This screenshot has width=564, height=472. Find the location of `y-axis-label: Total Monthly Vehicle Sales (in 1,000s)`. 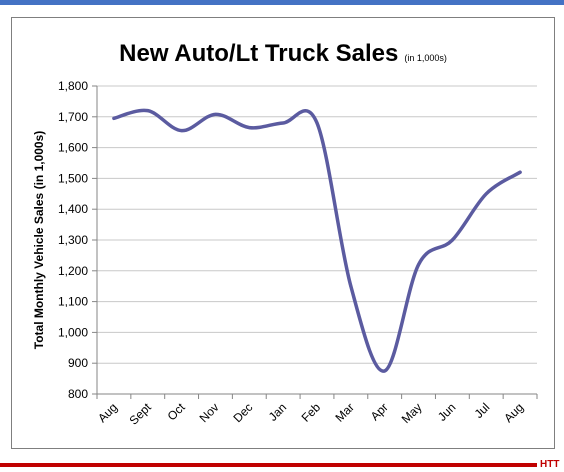

y-axis-label: Total Monthly Vehicle Sales (in 1,000s) is located at coordinates (39, 240).